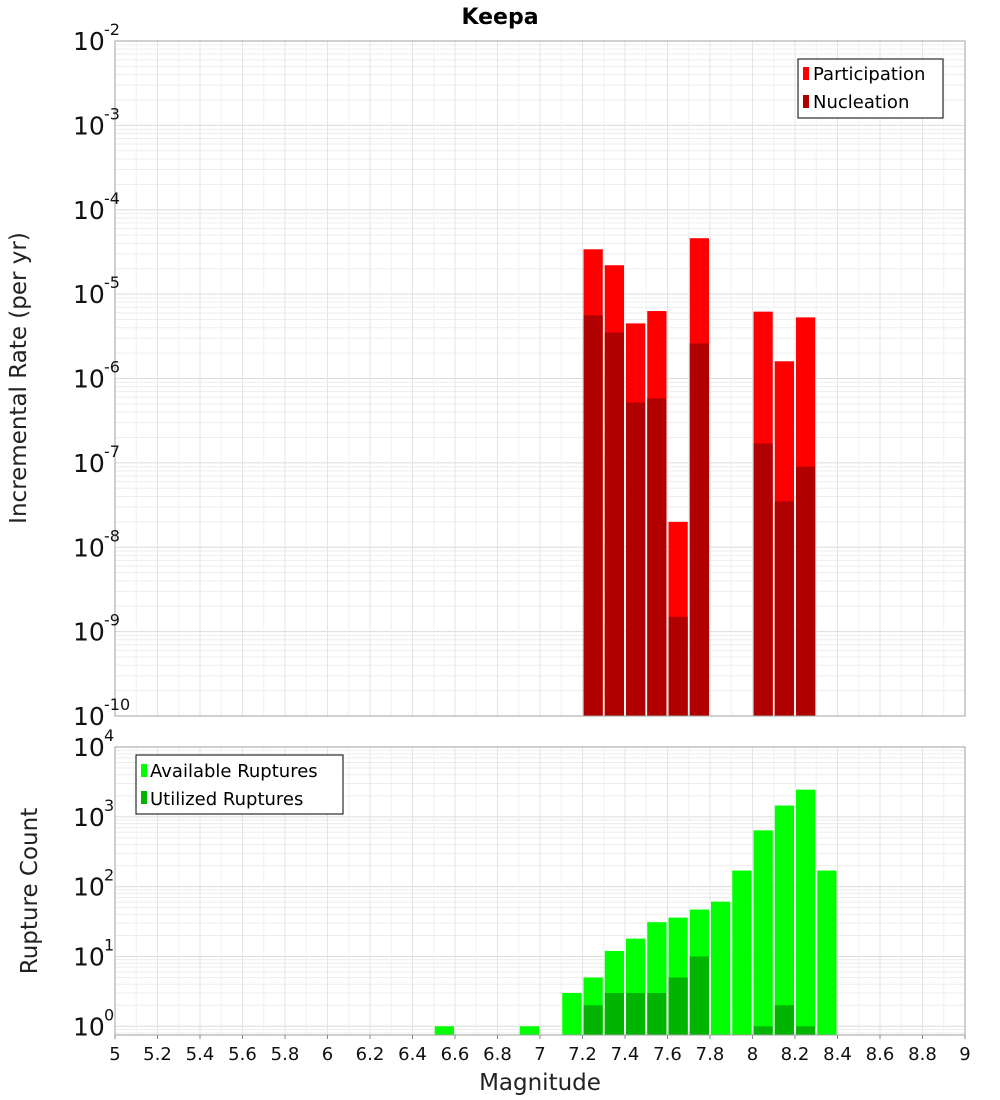 The image size is (1000, 1100). What do you see at coordinates (763, 1030) in the screenshot?
I see `count-bar-utilized-ruptures-8.05` at bounding box center [763, 1030].